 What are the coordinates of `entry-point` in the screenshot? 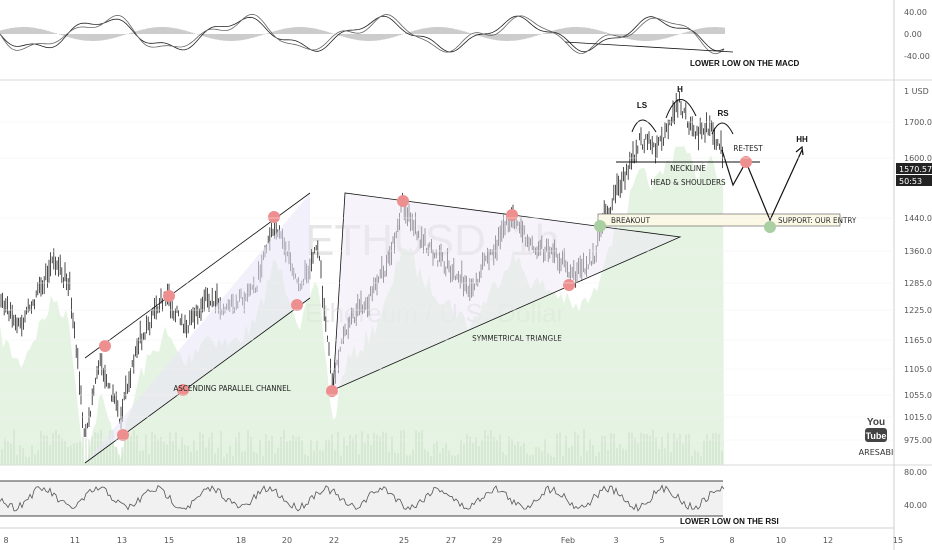 It's located at (770, 227).